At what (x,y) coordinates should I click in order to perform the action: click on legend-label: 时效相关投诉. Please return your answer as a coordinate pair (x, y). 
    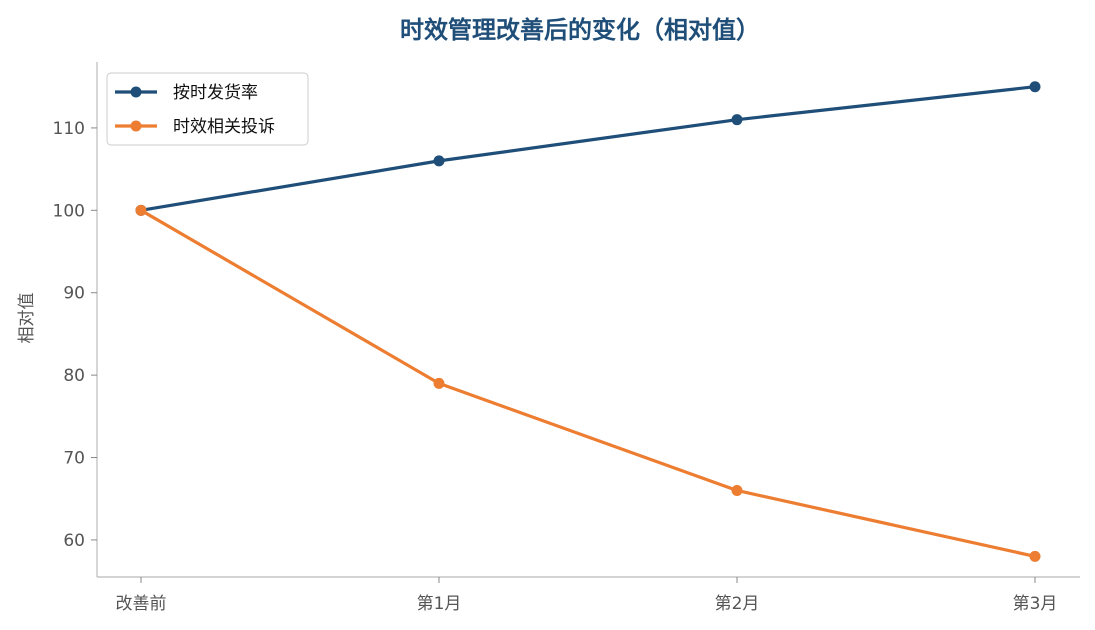
    Looking at the image, I should click on (224, 127).